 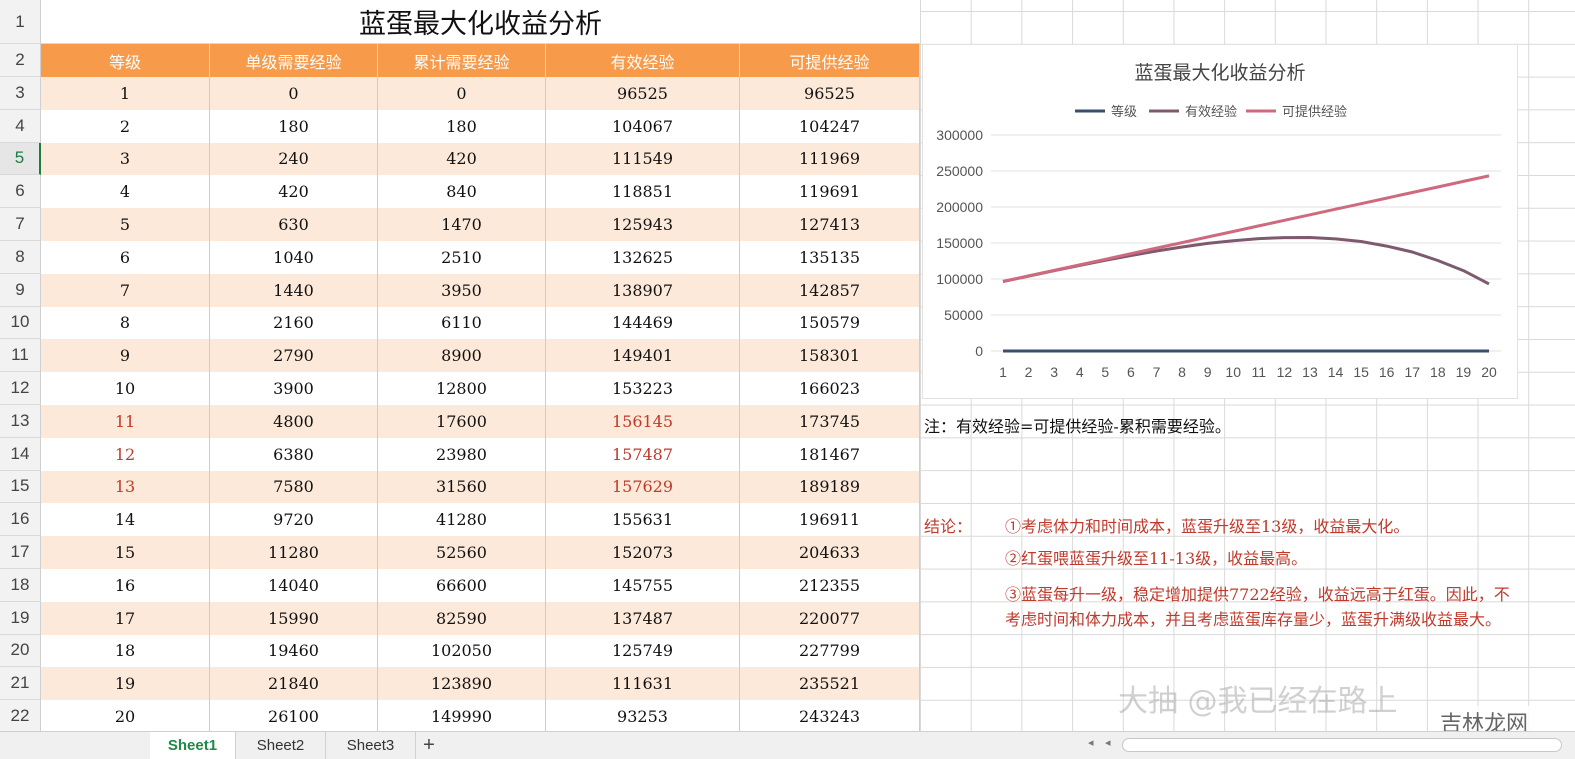 What do you see at coordinates (643, 192) in the screenshot?
I see `table-cell: 118851` at bounding box center [643, 192].